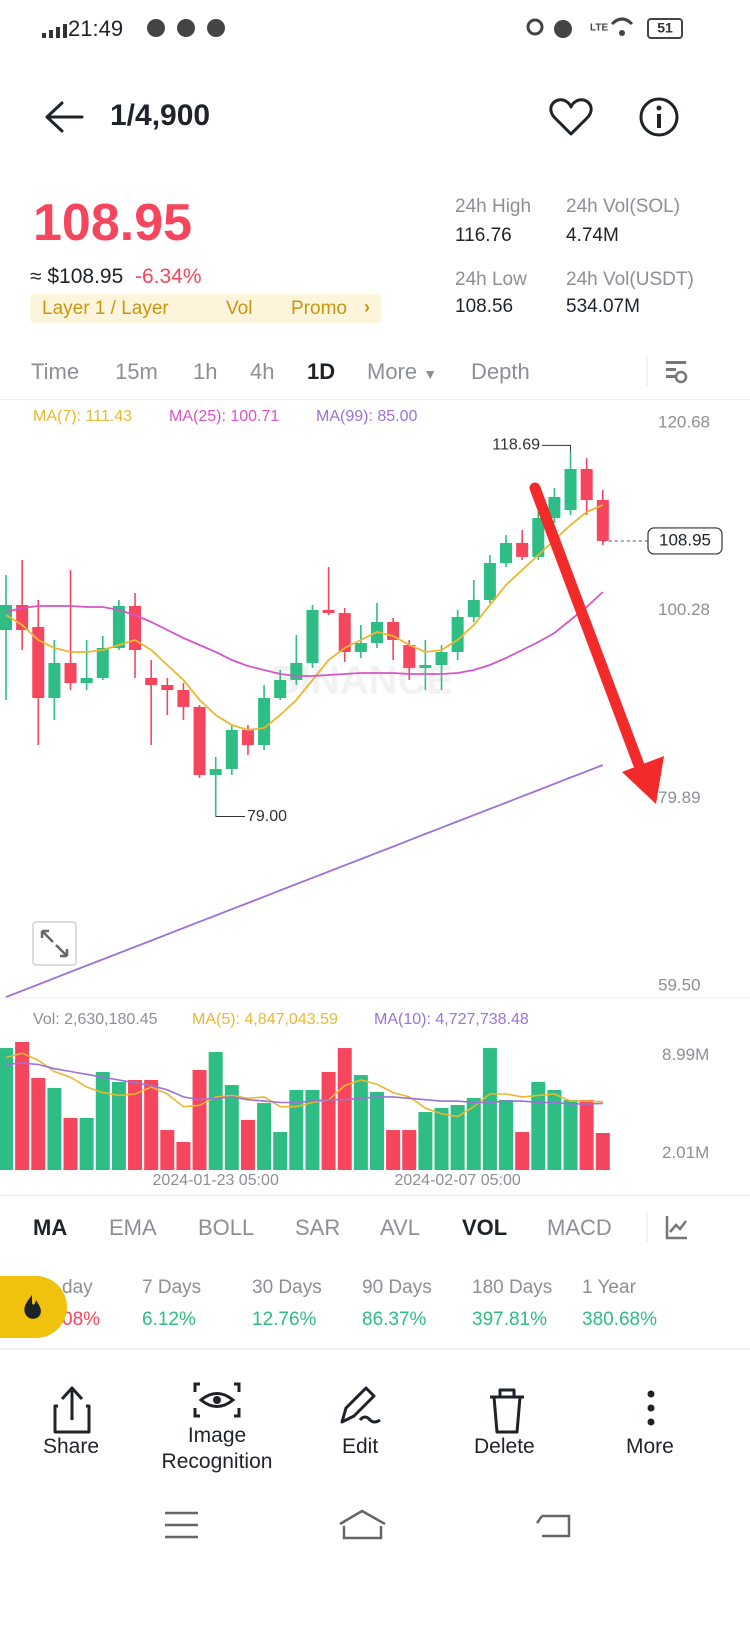 This screenshot has height=1625, width=750. Describe the element at coordinates (400, 1227) in the screenshot. I see `indicator-tab: AVL` at that location.